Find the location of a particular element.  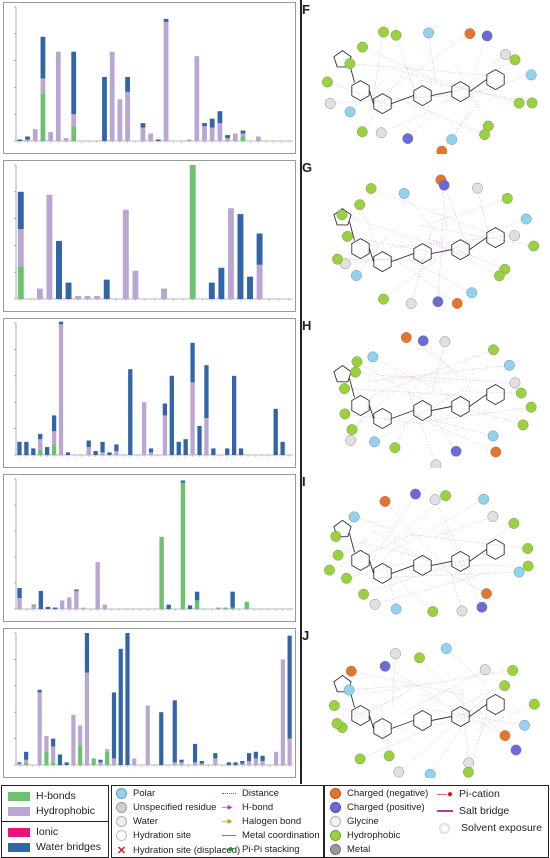

legend-glycine: Glycine is located at coordinates (354, 821).